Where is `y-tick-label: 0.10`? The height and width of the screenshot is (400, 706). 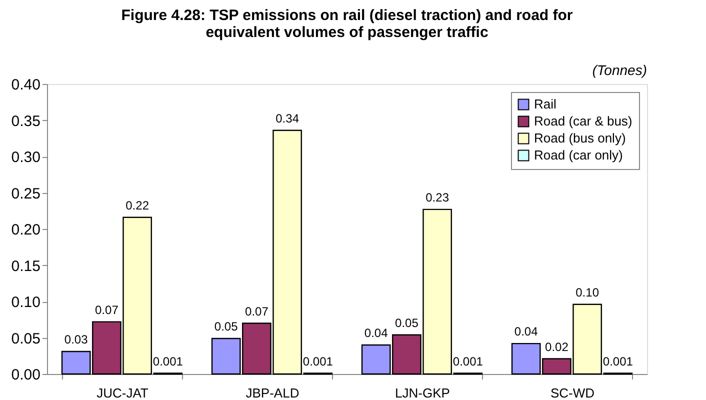 y-tick-label: 0.10 is located at coordinates (25, 302).